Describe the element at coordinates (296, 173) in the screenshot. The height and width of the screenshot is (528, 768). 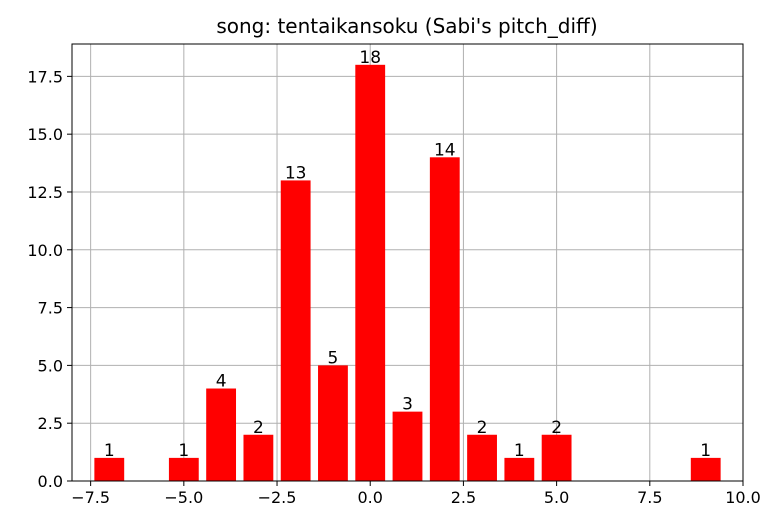
I see `bar-value-label: 13` at that location.